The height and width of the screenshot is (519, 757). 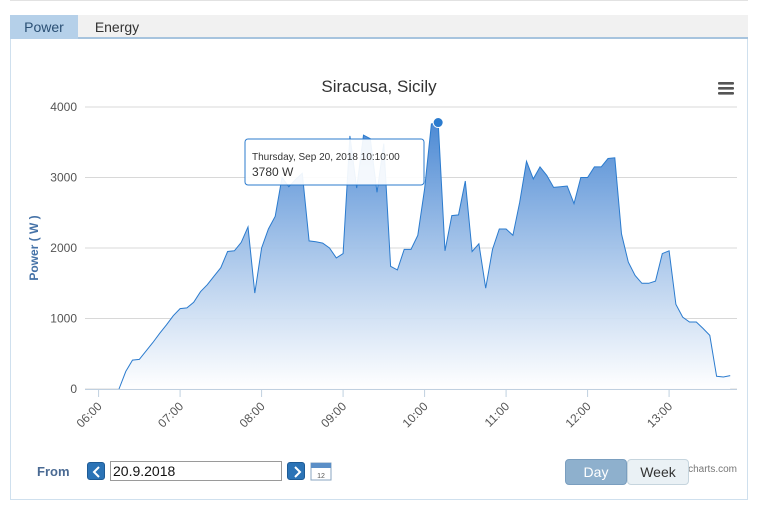 I want to click on tooltip: Thursday, Sep 20, 2018 10:10:00 3780 W, so click(x=334, y=162).